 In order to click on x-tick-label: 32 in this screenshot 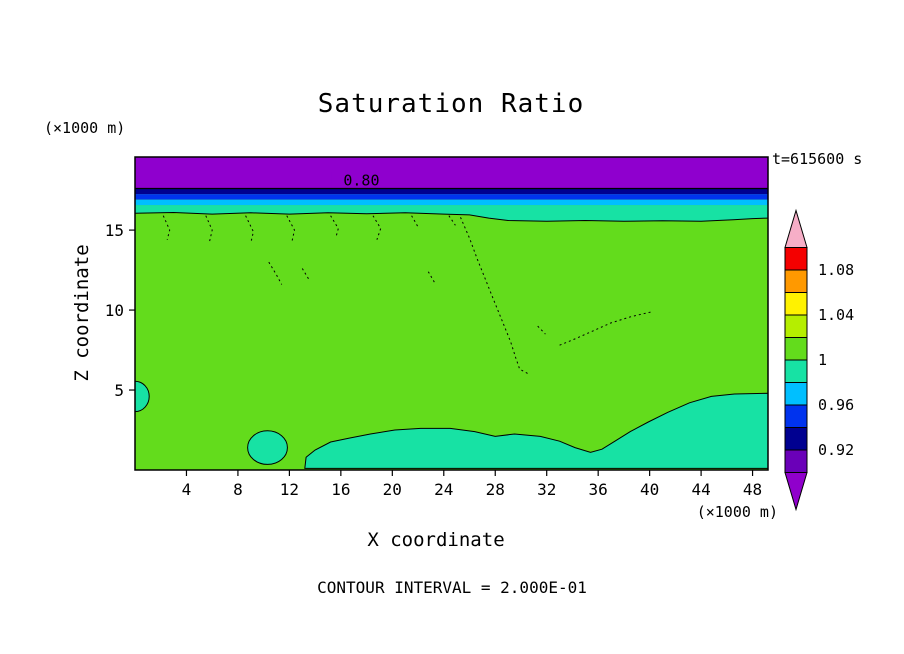, I will do `click(546, 489)`.